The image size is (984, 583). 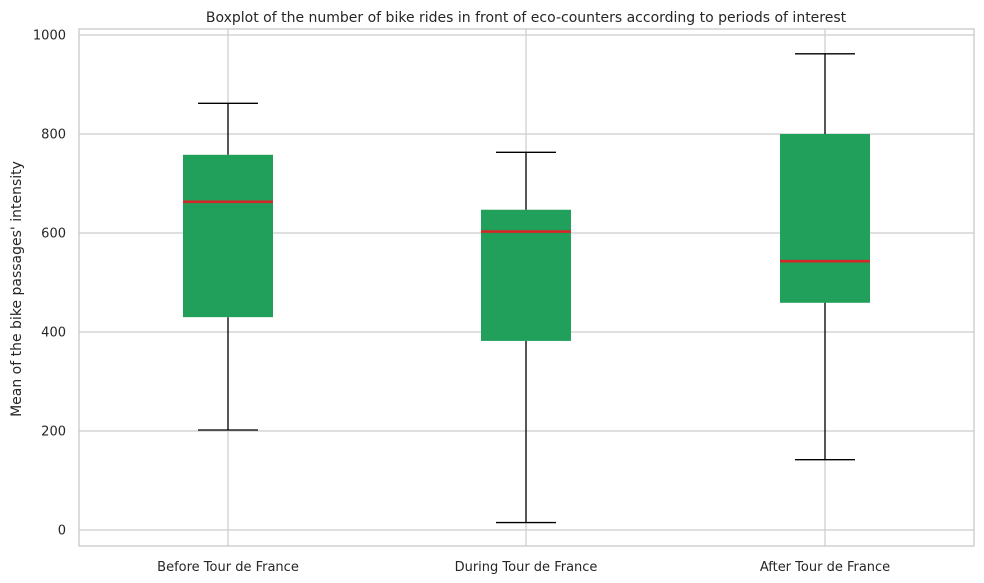 I want to click on x-tick-label: After Tour de France, so click(x=825, y=567).